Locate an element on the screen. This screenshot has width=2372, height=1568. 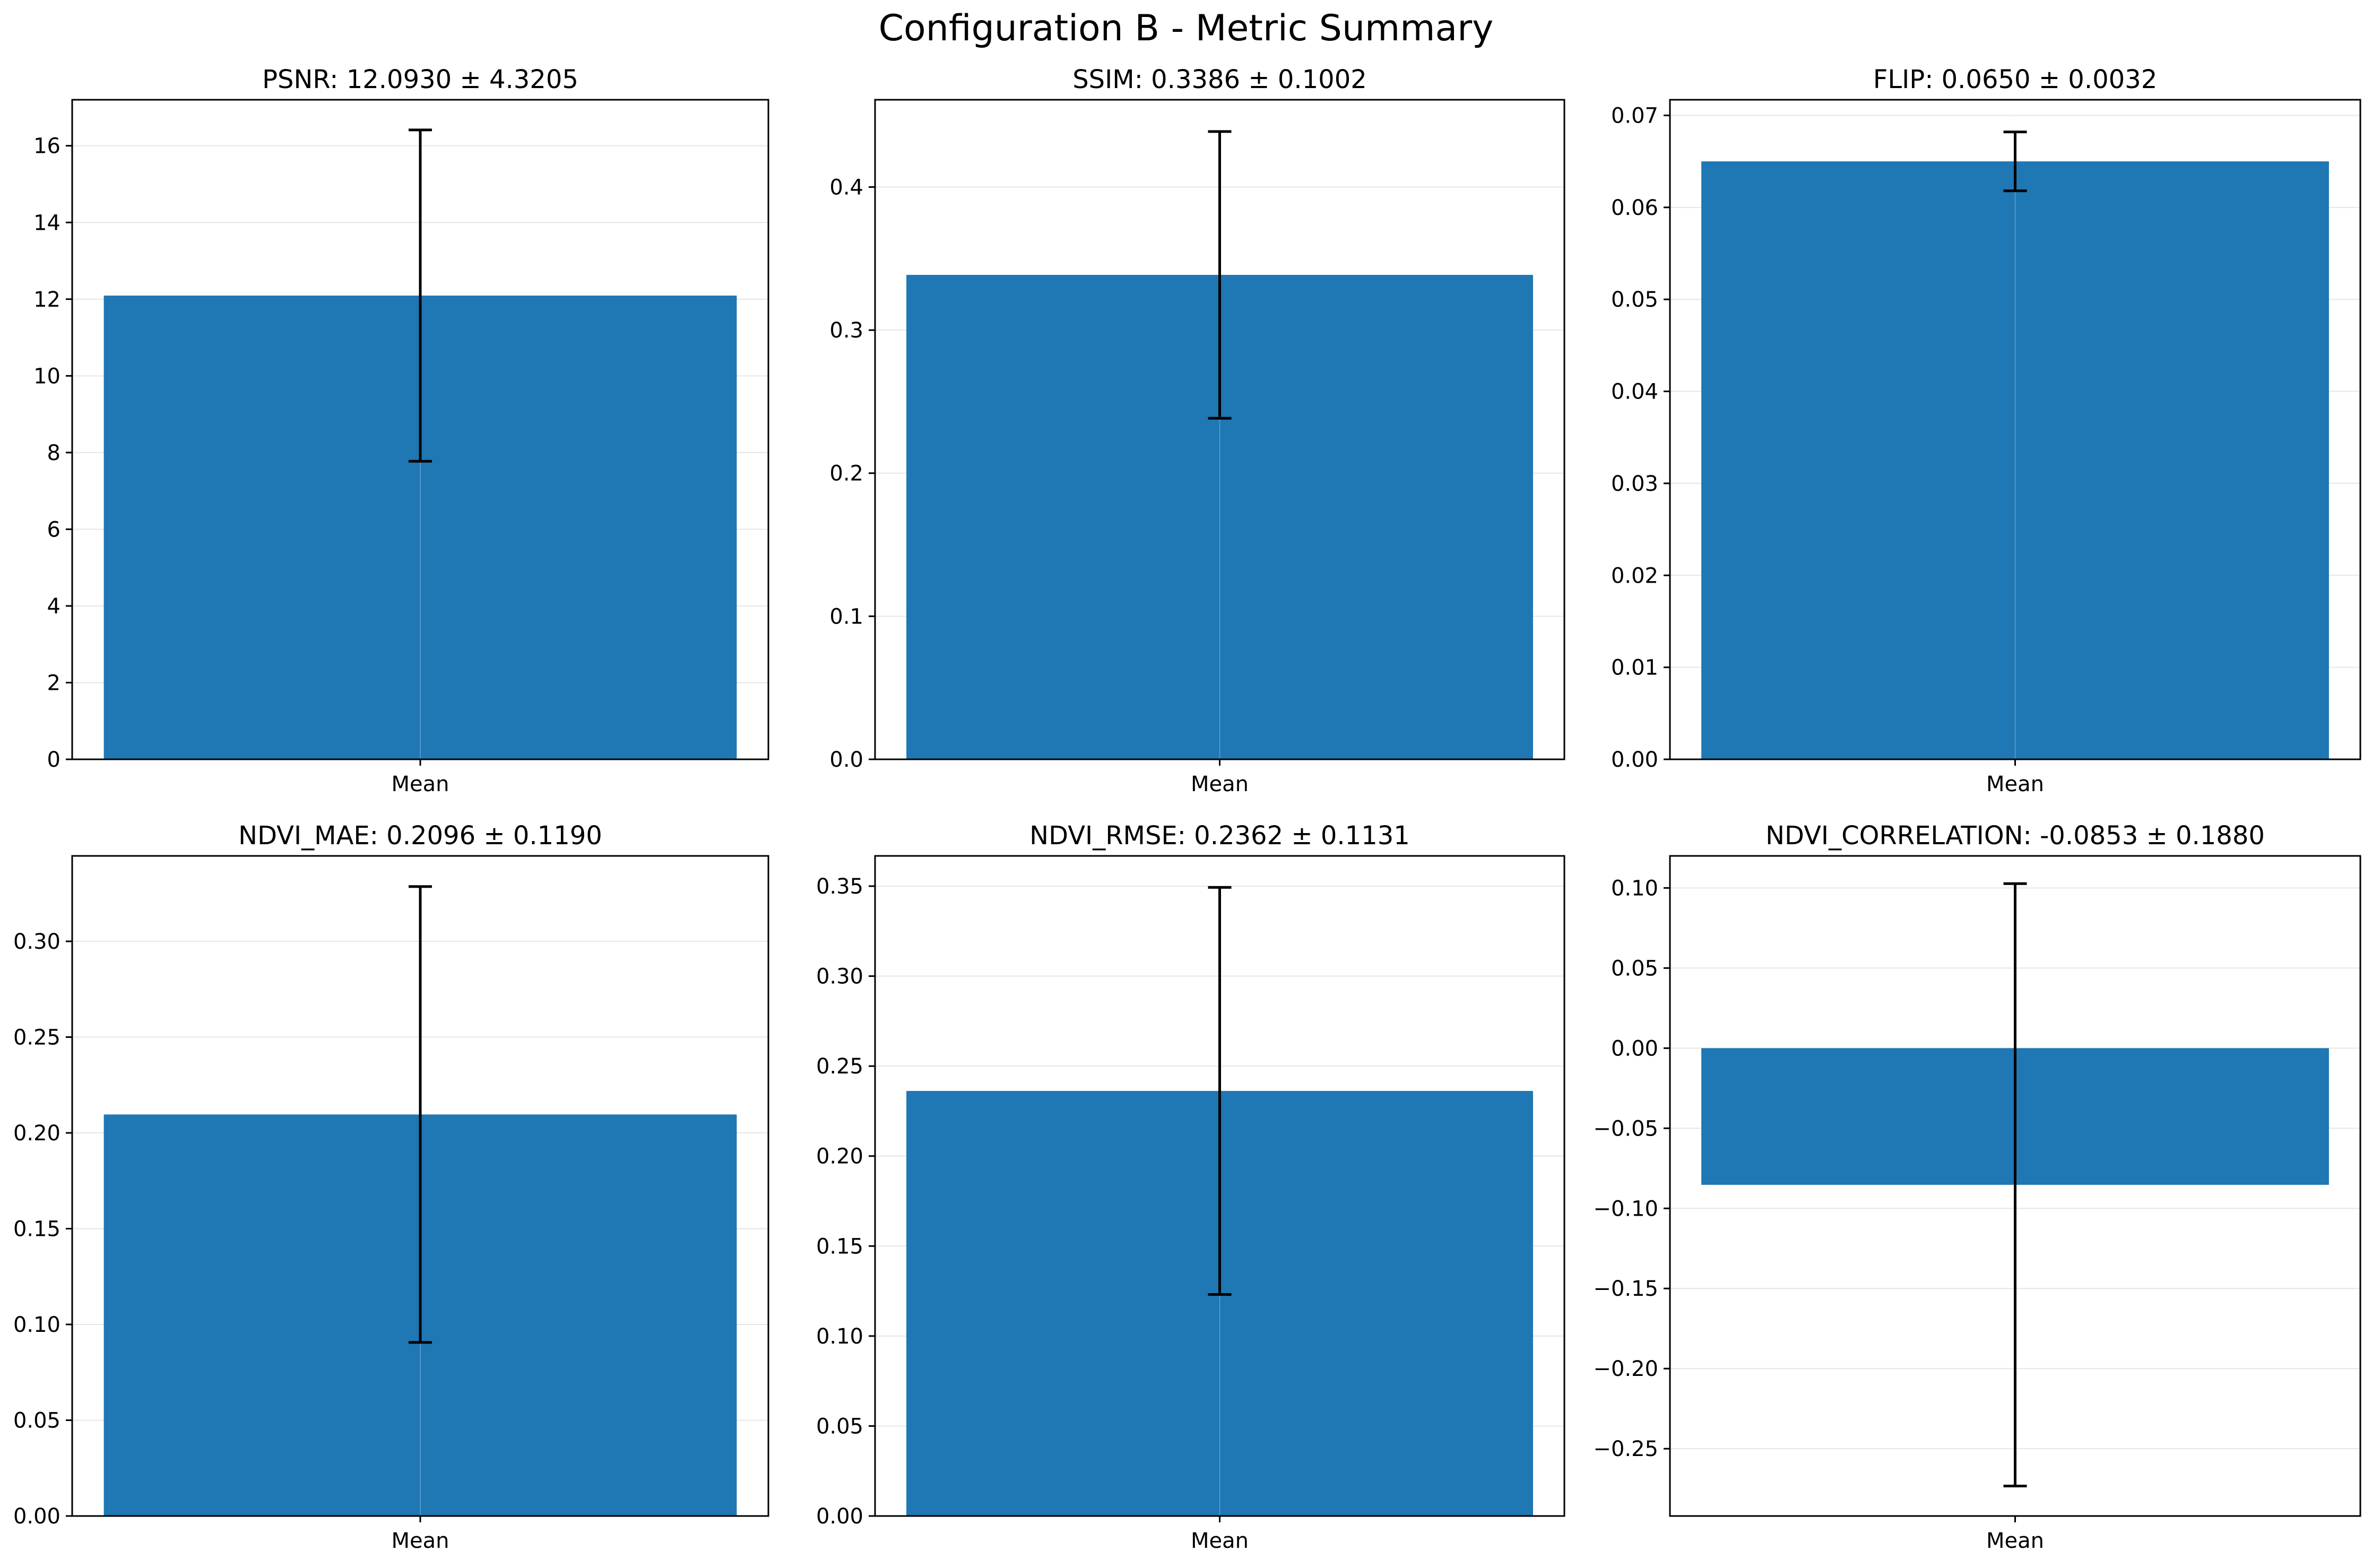
y-tick-label: 4 is located at coordinates (54, 606).